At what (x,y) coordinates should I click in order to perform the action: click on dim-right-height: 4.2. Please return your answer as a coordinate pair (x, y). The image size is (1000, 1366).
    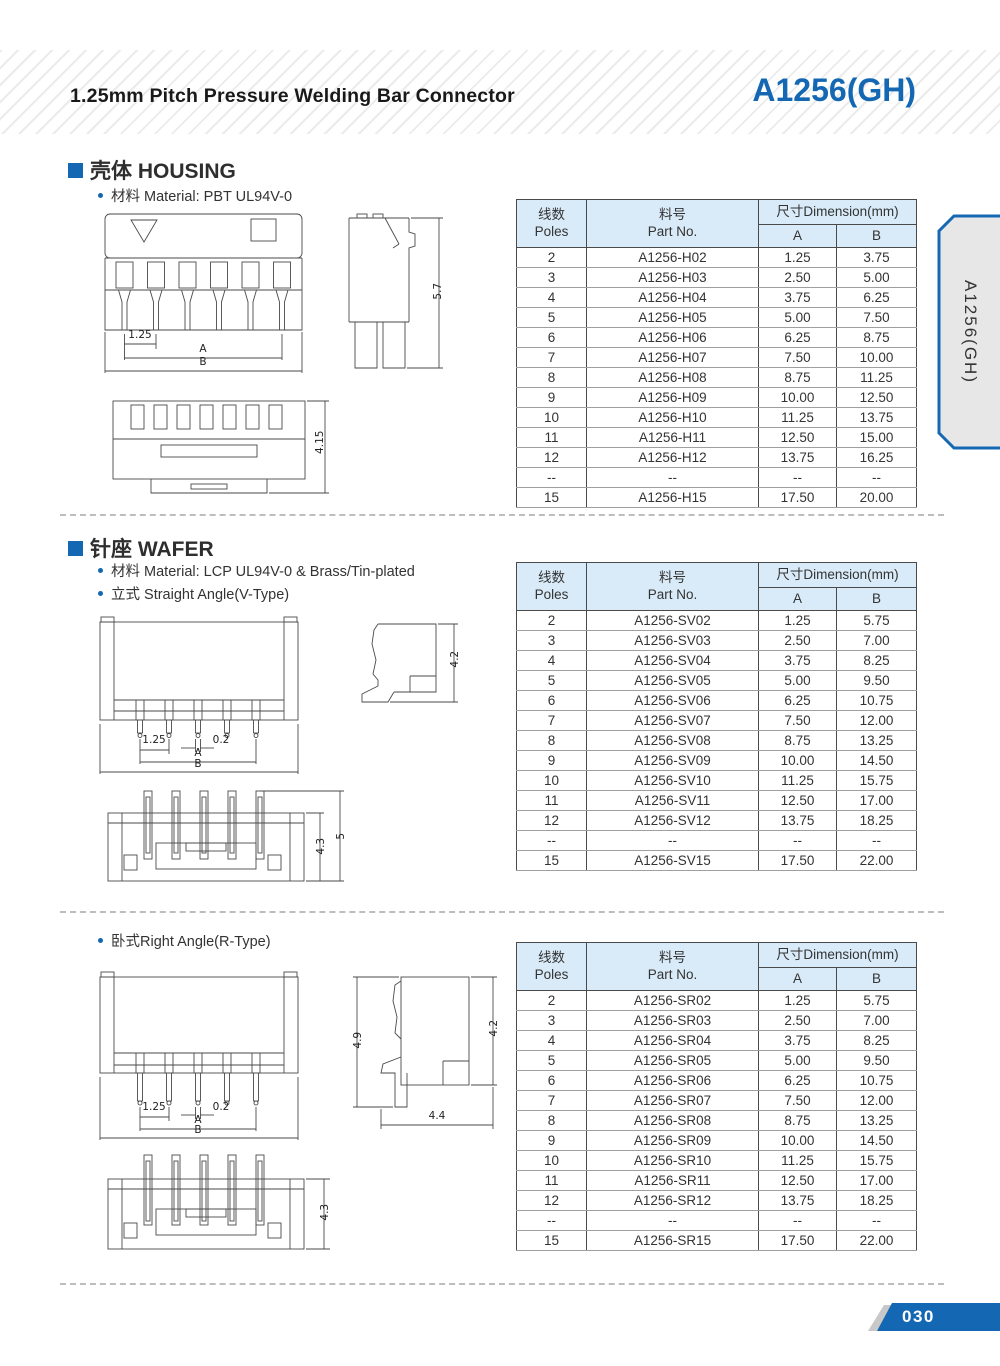
    Looking at the image, I should click on (493, 1028).